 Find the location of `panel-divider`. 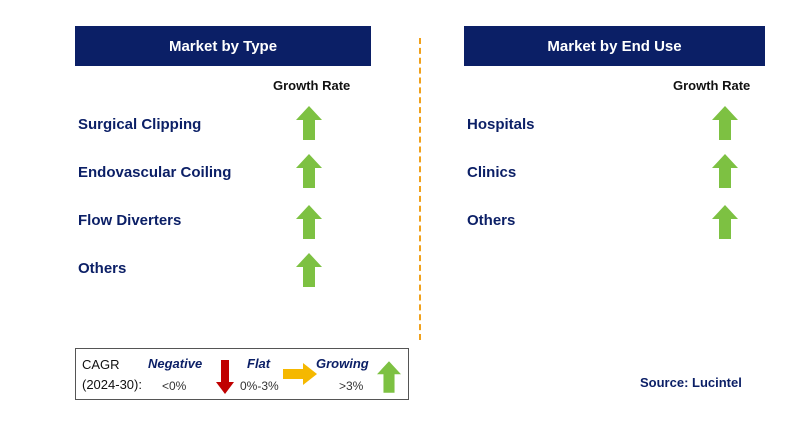

panel-divider is located at coordinates (420, 189).